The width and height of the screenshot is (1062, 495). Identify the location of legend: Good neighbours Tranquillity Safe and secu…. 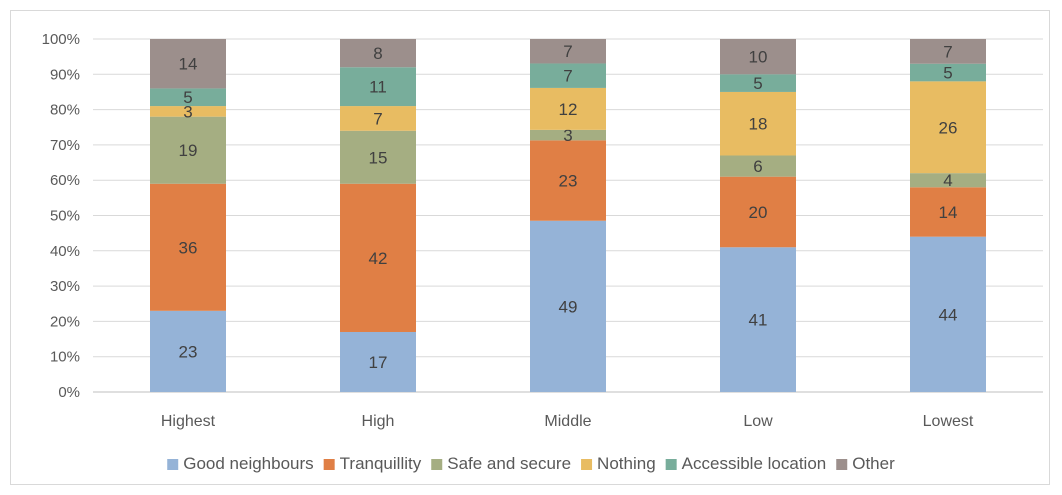
(531, 463).